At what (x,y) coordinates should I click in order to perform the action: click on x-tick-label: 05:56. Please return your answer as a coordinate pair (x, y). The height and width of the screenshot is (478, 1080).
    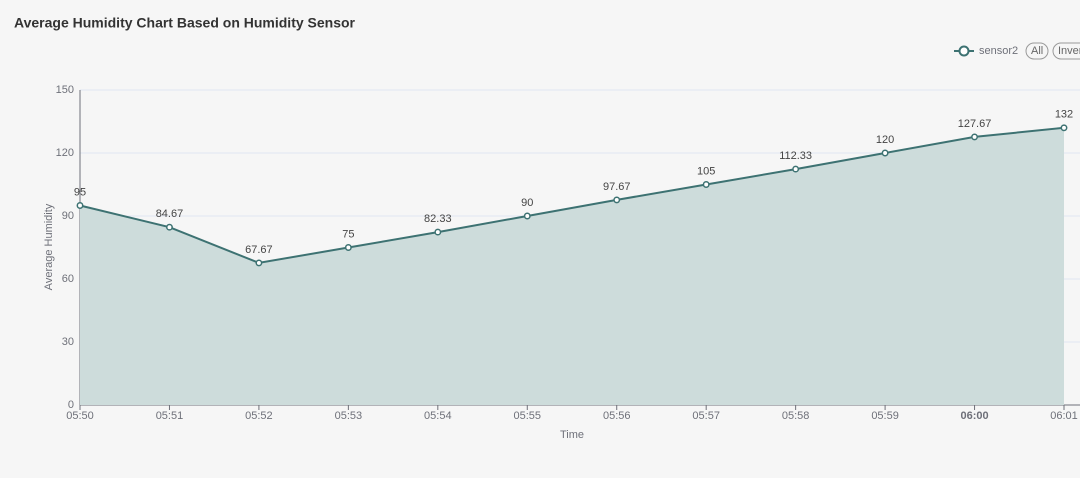
    Looking at the image, I should click on (617, 416).